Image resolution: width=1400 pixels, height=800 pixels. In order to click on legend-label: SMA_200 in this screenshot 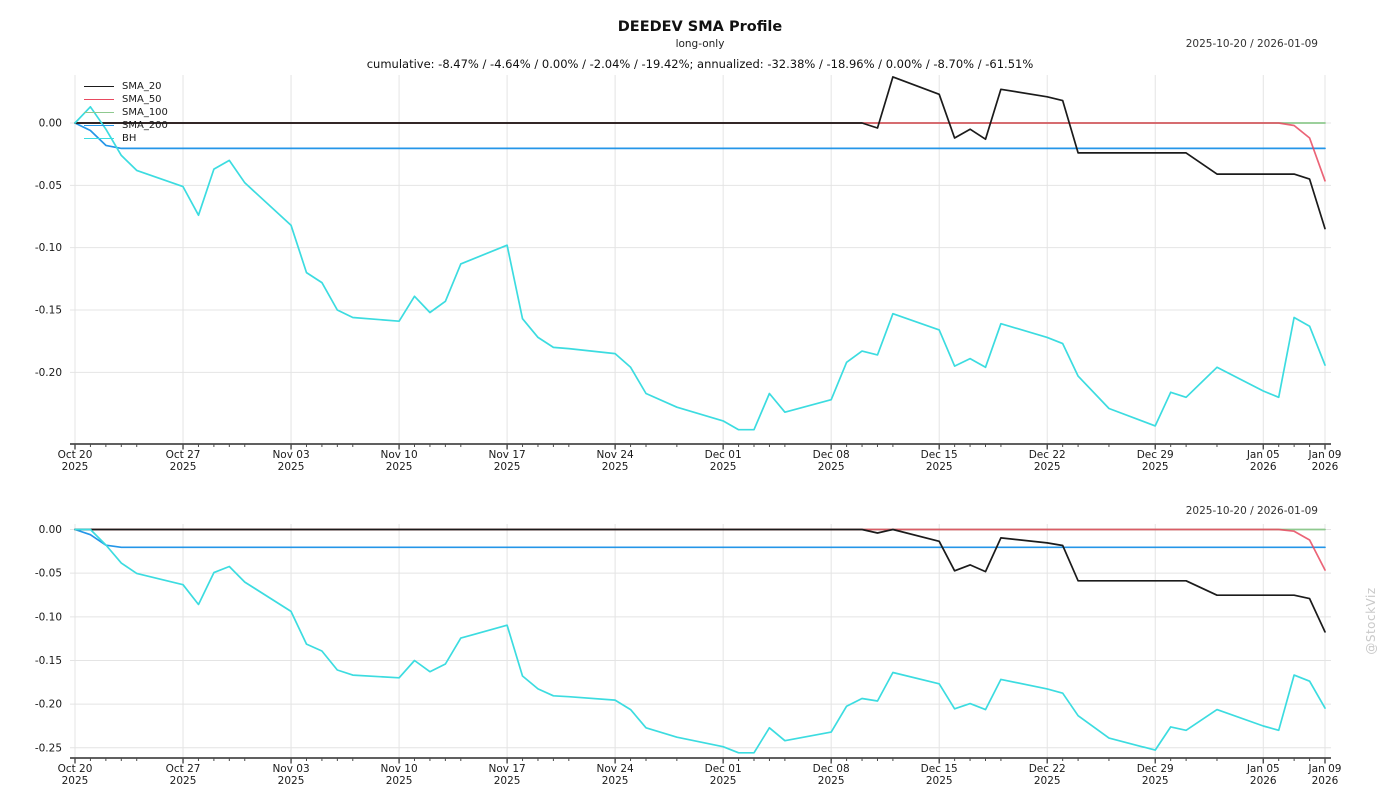, I will do `click(145, 125)`.